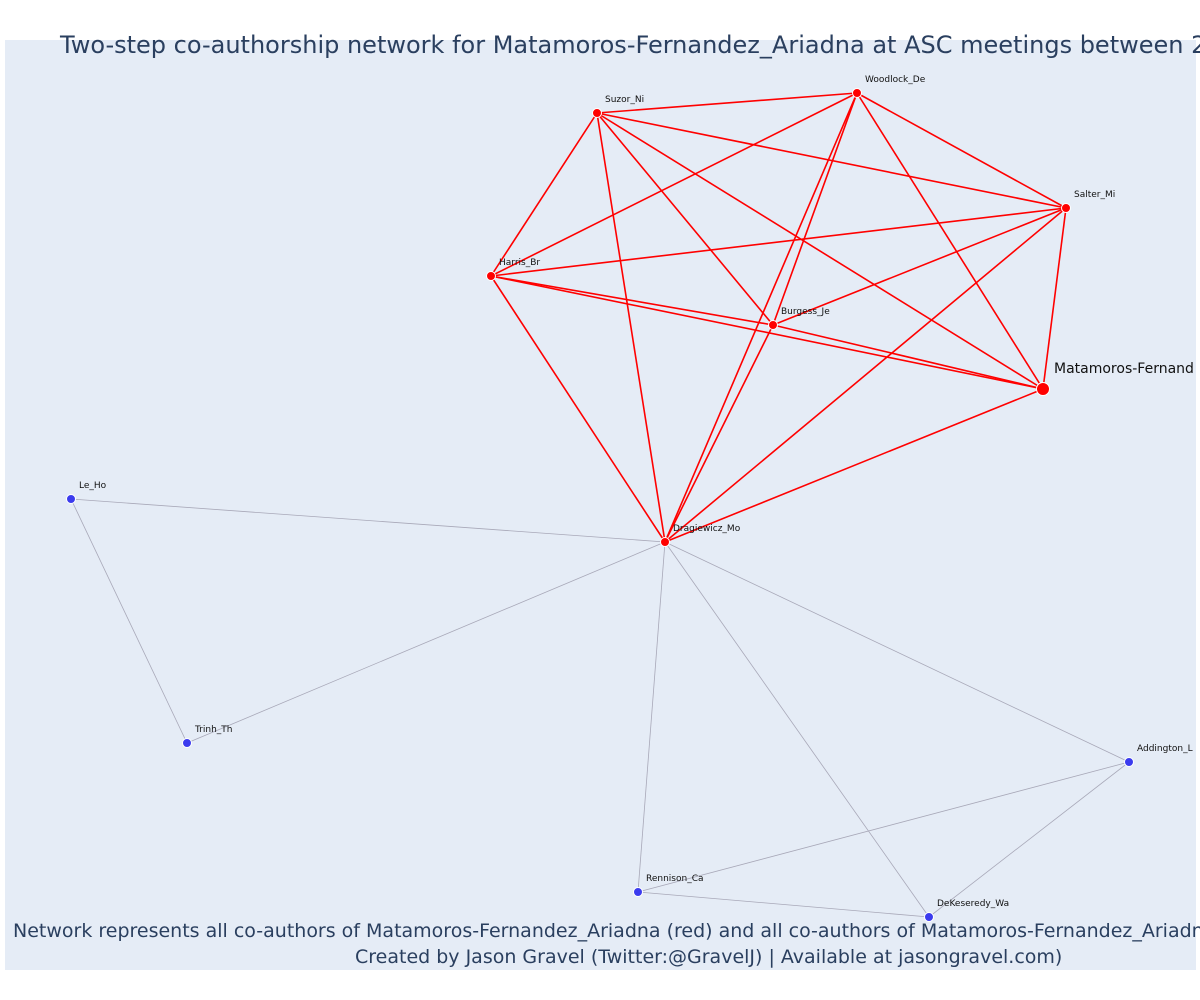 This screenshot has width=1200, height=1000. Describe the element at coordinates (1043, 389) in the screenshot. I see `node-matamoros` at that location.